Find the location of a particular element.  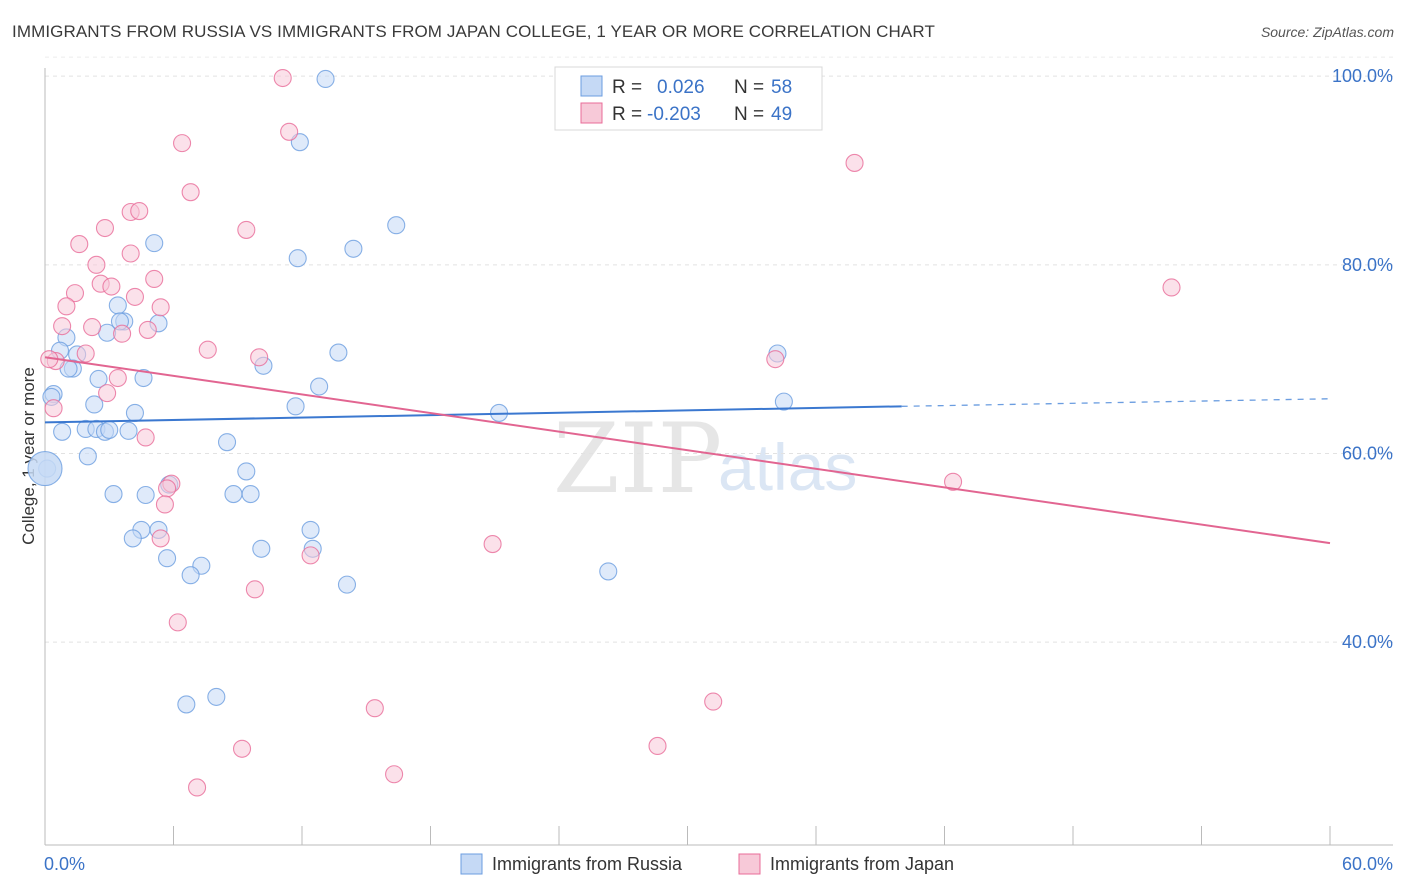

y-tick-label: 100.0% is located at coordinates (1362, 76).